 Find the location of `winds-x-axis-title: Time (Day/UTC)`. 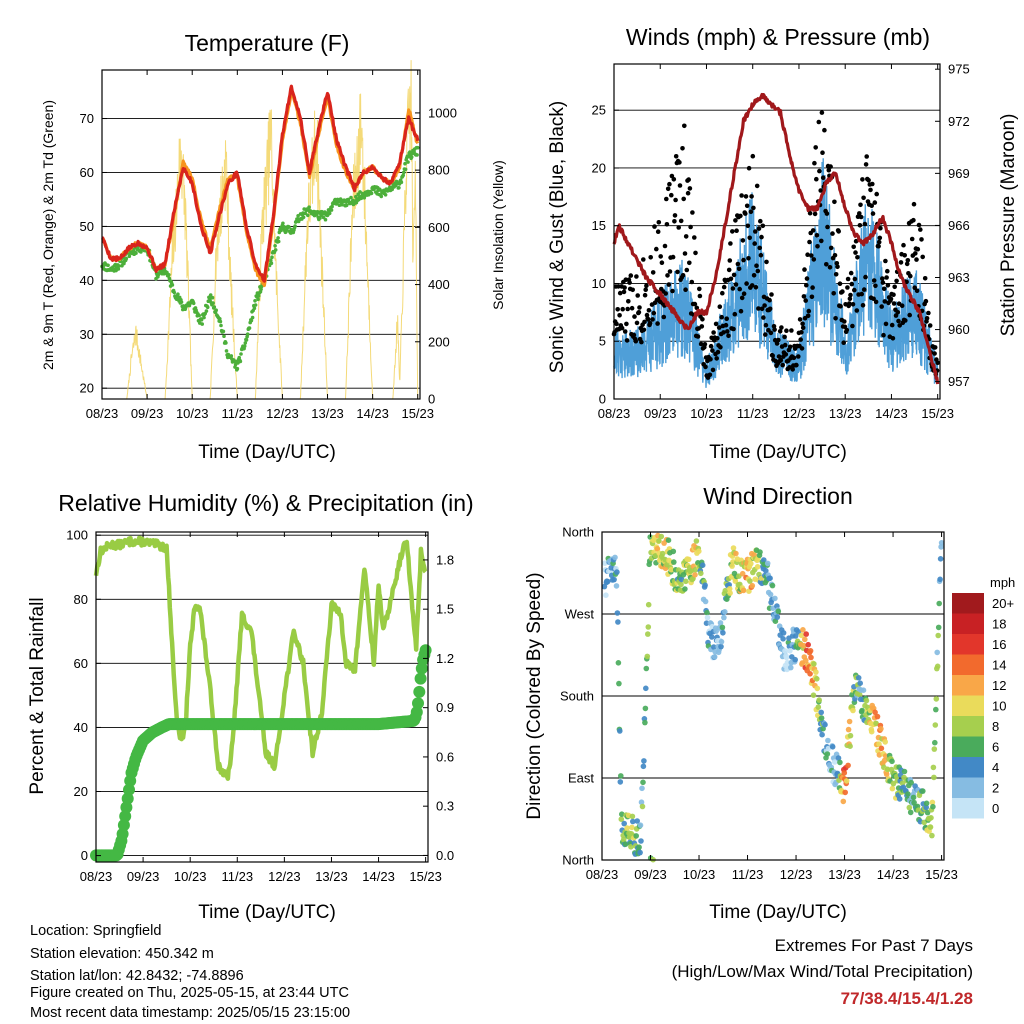

winds-x-axis-title: Time (Day/UTC) is located at coordinates (778, 452).